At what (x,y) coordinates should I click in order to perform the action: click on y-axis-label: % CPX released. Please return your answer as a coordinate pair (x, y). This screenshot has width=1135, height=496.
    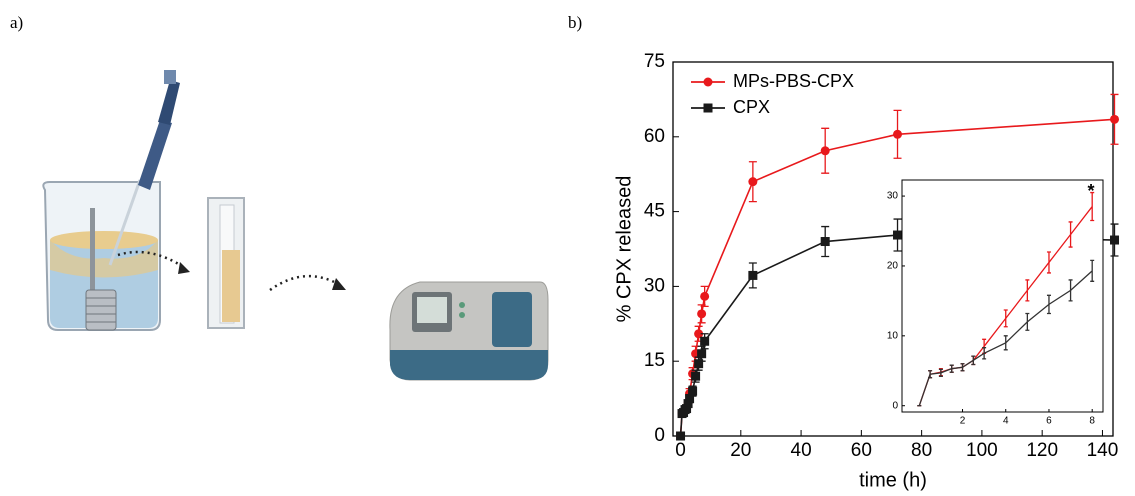
    Looking at the image, I should click on (624, 249).